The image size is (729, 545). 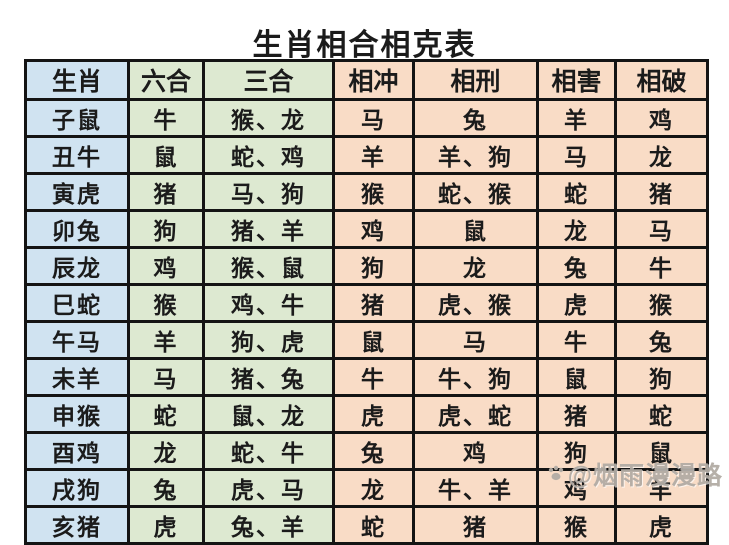 What do you see at coordinates (268, 192) in the screenshot?
I see `value-cell: 马、狗` at bounding box center [268, 192].